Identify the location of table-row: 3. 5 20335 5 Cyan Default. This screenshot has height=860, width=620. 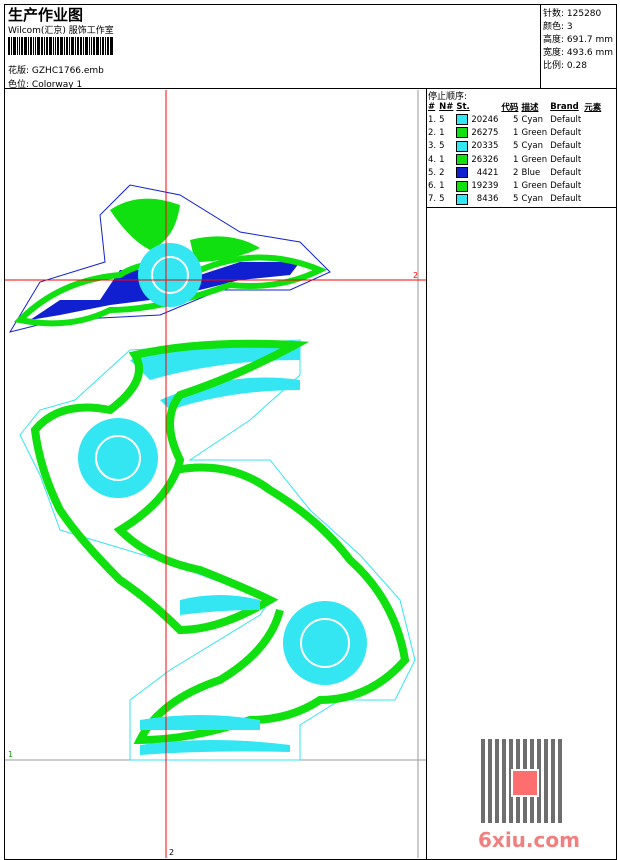
(516, 146).